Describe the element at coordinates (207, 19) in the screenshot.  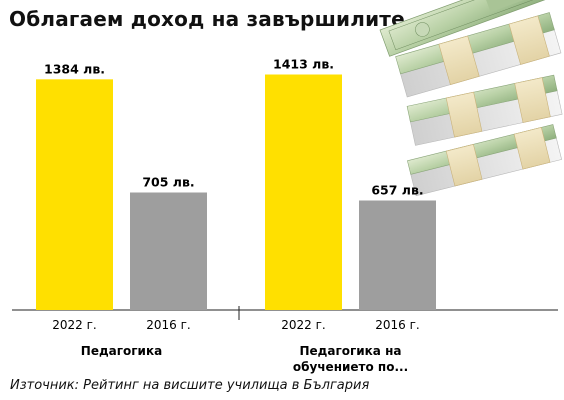
I see `chart-title: Облагаем доход на завършилите` at that location.